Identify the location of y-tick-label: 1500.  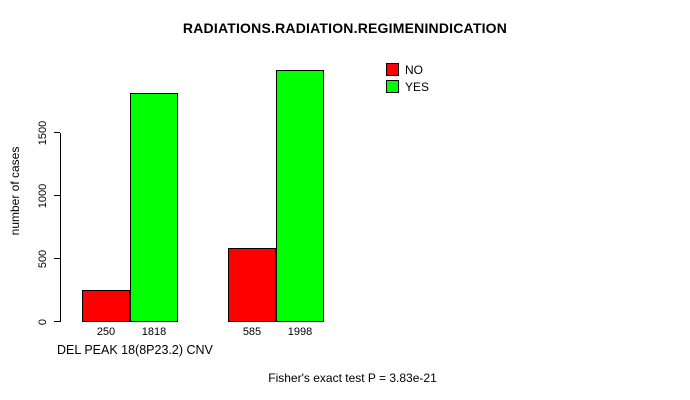
(43, 133).